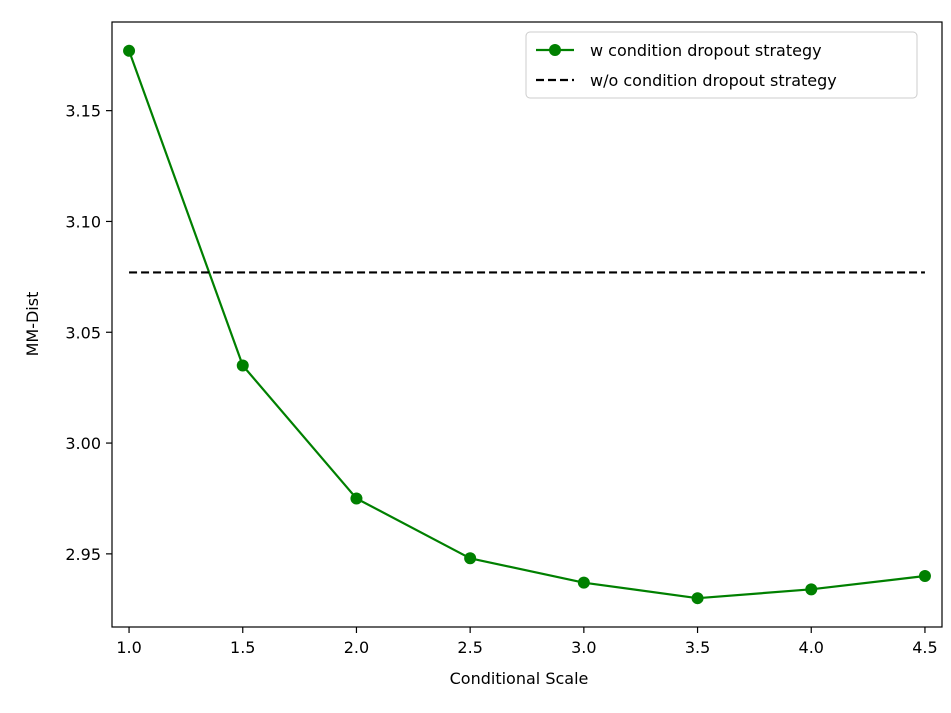 Image resolution: width=951 pixels, height=713 pixels. I want to click on x-tick-label: 1.0, so click(128, 647).